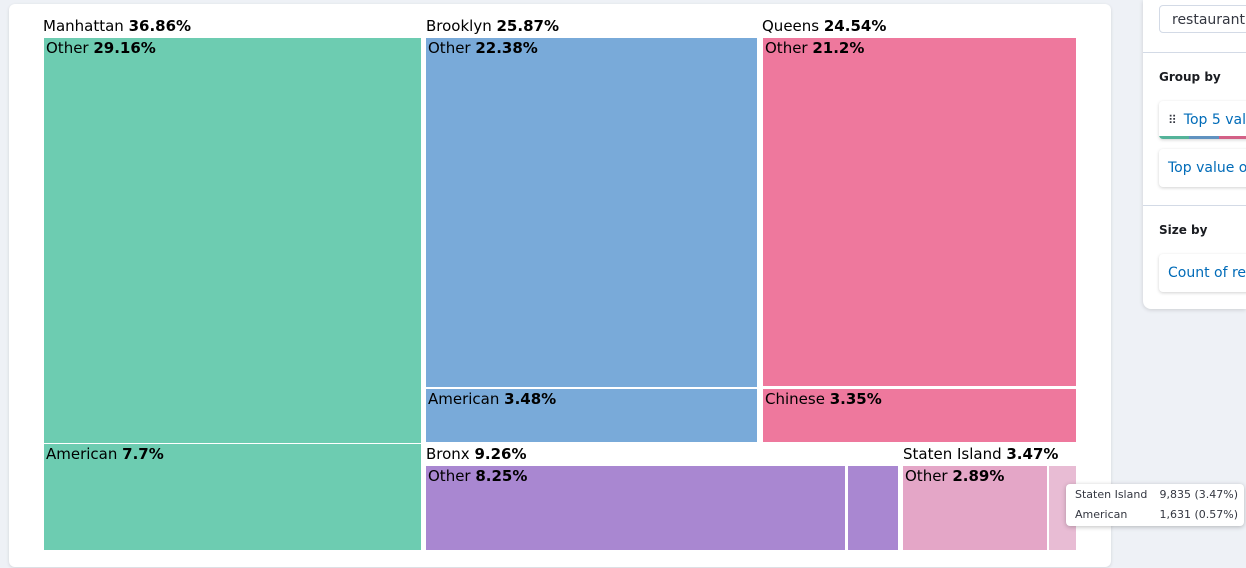 The height and width of the screenshot is (568, 1246). Describe the element at coordinates (1207, 273) in the screenshot. I see `metric-label: Count of rec` at that location.